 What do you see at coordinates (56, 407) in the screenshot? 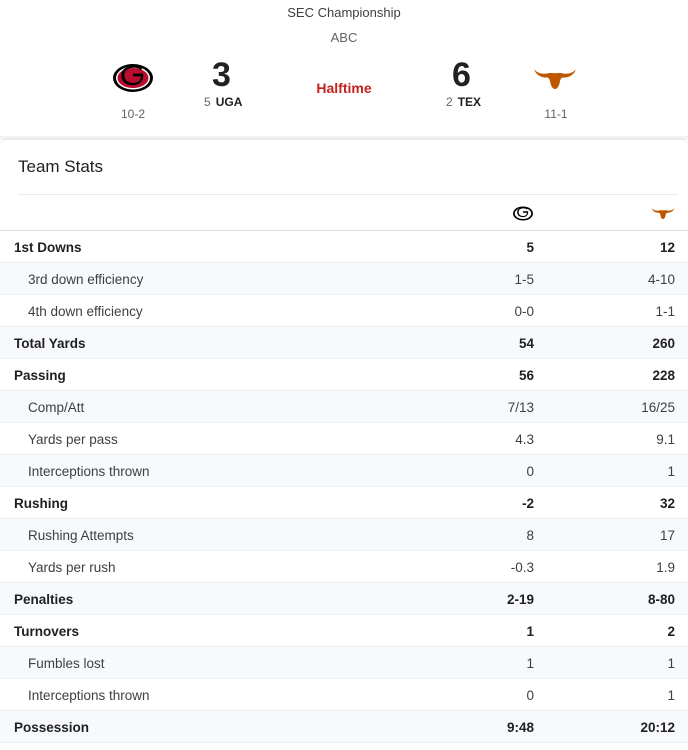
I see `stat-label: Comp/Att` at bounding box center [56, 407].